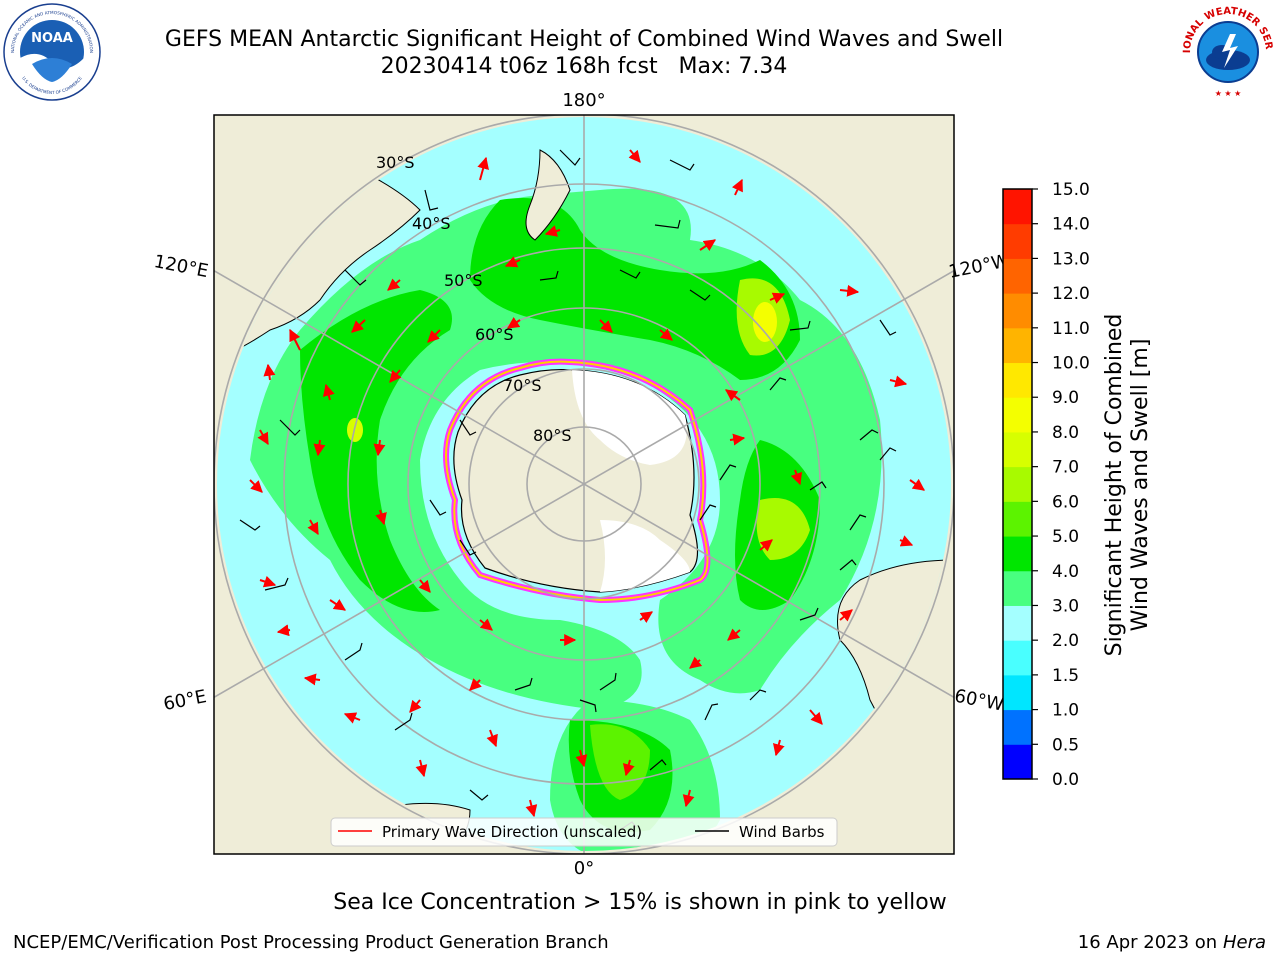 The height and width of the screenshot is (960, 1280). What do you see at coordinates (548, 195) in the screenshot?
I see `new-zealand` at bounding box center [548, 195].